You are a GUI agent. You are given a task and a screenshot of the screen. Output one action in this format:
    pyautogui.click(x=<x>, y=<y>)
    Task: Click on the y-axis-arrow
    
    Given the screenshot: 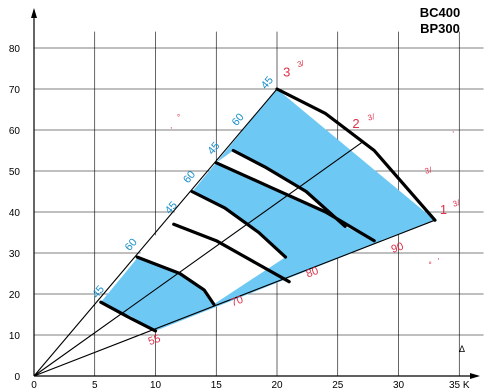 What is the action you would take?
    pyautogui.click(x=34, y=13)
    